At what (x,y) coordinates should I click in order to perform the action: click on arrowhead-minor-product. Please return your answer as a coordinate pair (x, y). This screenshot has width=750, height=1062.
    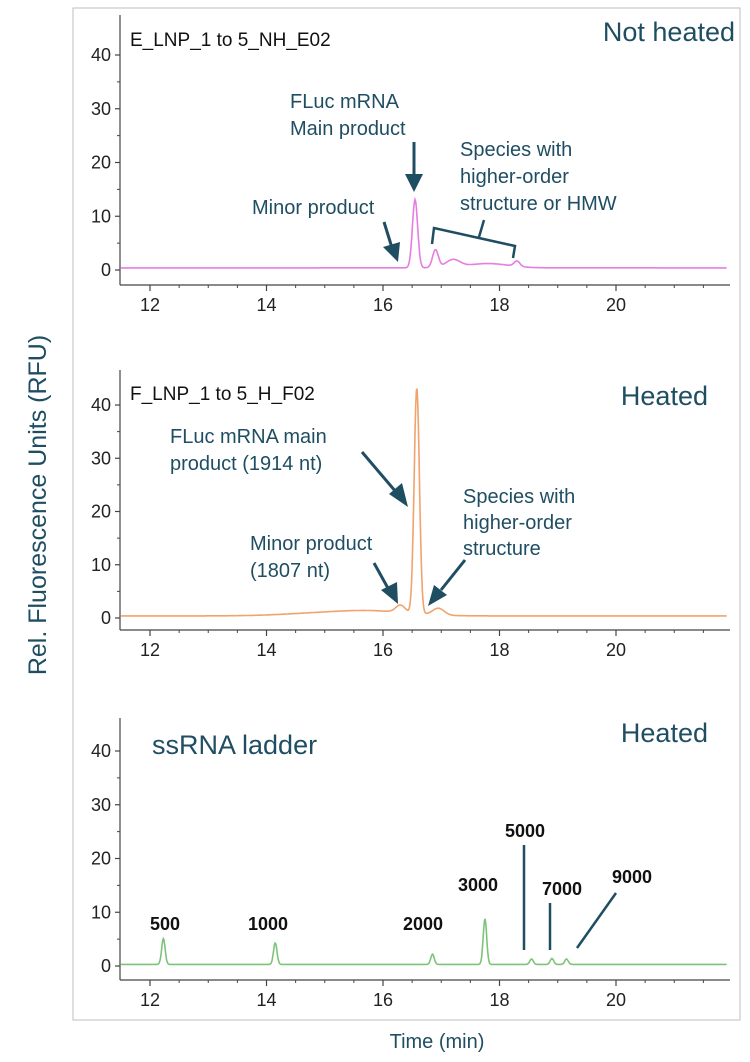
    Looking at the image, I should click on (391, 252).